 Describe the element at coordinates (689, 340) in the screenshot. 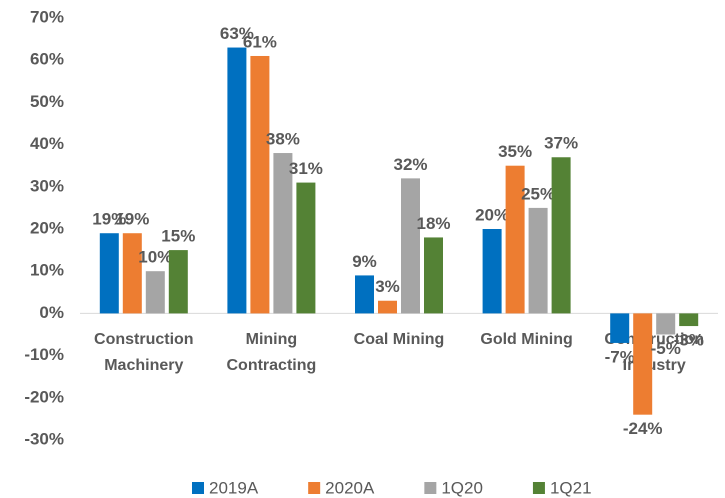

I see `value-label: -3%` at that location.